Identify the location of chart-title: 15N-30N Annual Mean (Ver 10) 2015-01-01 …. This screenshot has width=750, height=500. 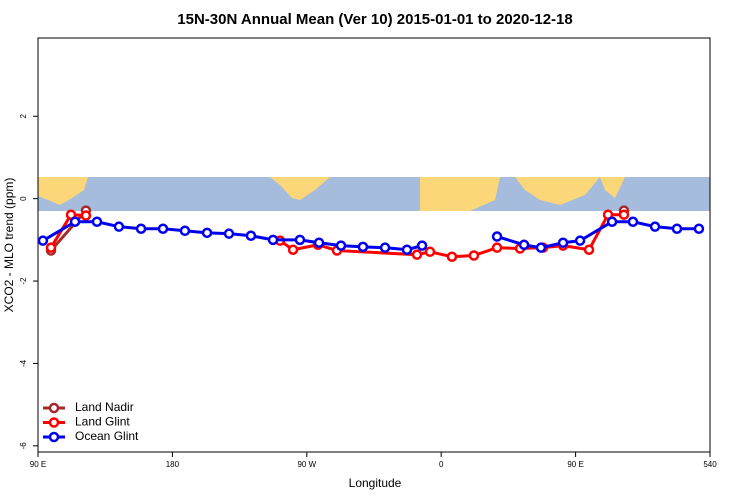
(374, 19).